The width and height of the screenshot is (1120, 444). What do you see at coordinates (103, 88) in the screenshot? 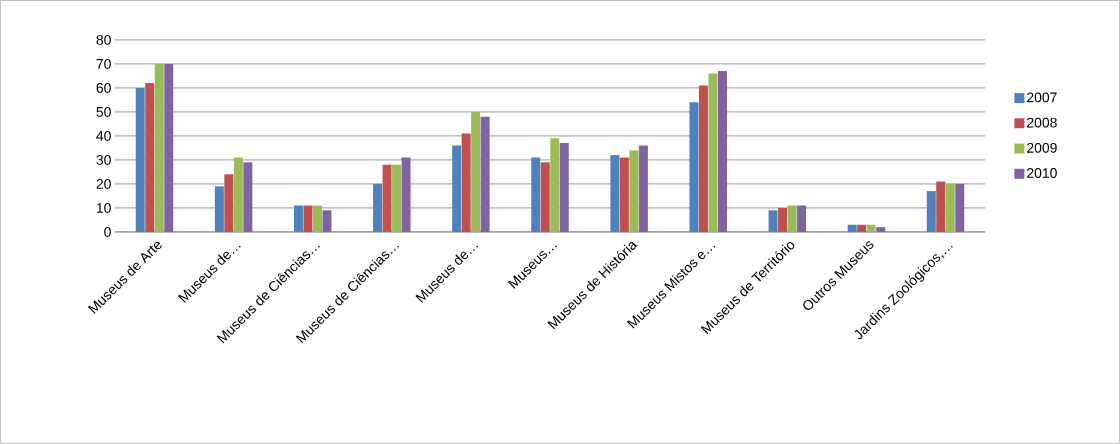
I see `y-tick-label: 60` at bounding box center [103, 88].